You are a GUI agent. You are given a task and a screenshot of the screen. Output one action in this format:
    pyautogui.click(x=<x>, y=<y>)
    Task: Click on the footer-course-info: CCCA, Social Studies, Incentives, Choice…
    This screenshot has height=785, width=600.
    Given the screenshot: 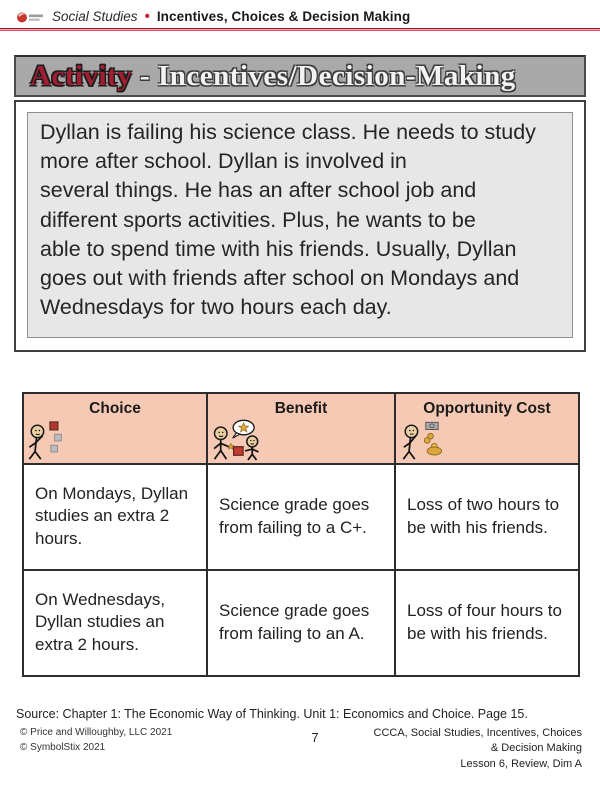 What is the action you would take?
    pyautogui.click(x=476, y=749)
    